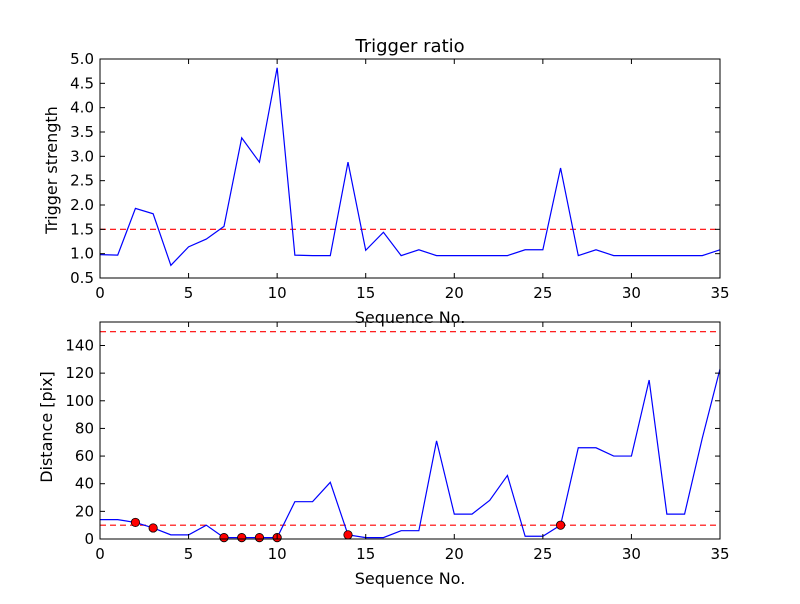 The image size is (800, 604). What do you see at coordinates (719, 554) in the screenshot?
I see `x-tick-label-bottom: 35` at bounding box center [719, 554].